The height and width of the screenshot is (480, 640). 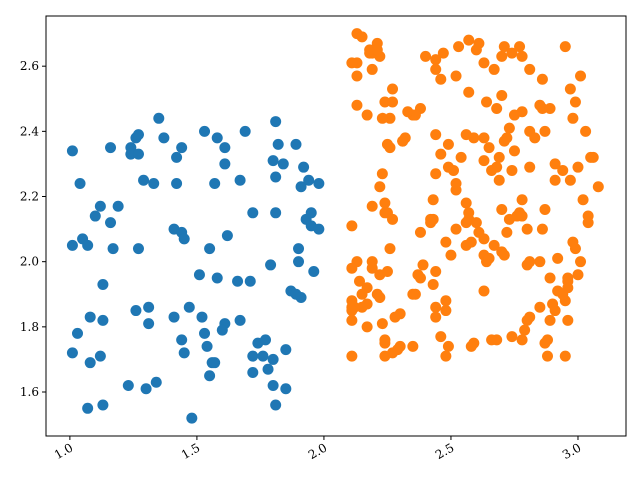 I want to click on x-tick-label: 2.0, so click(x=318, y=451).